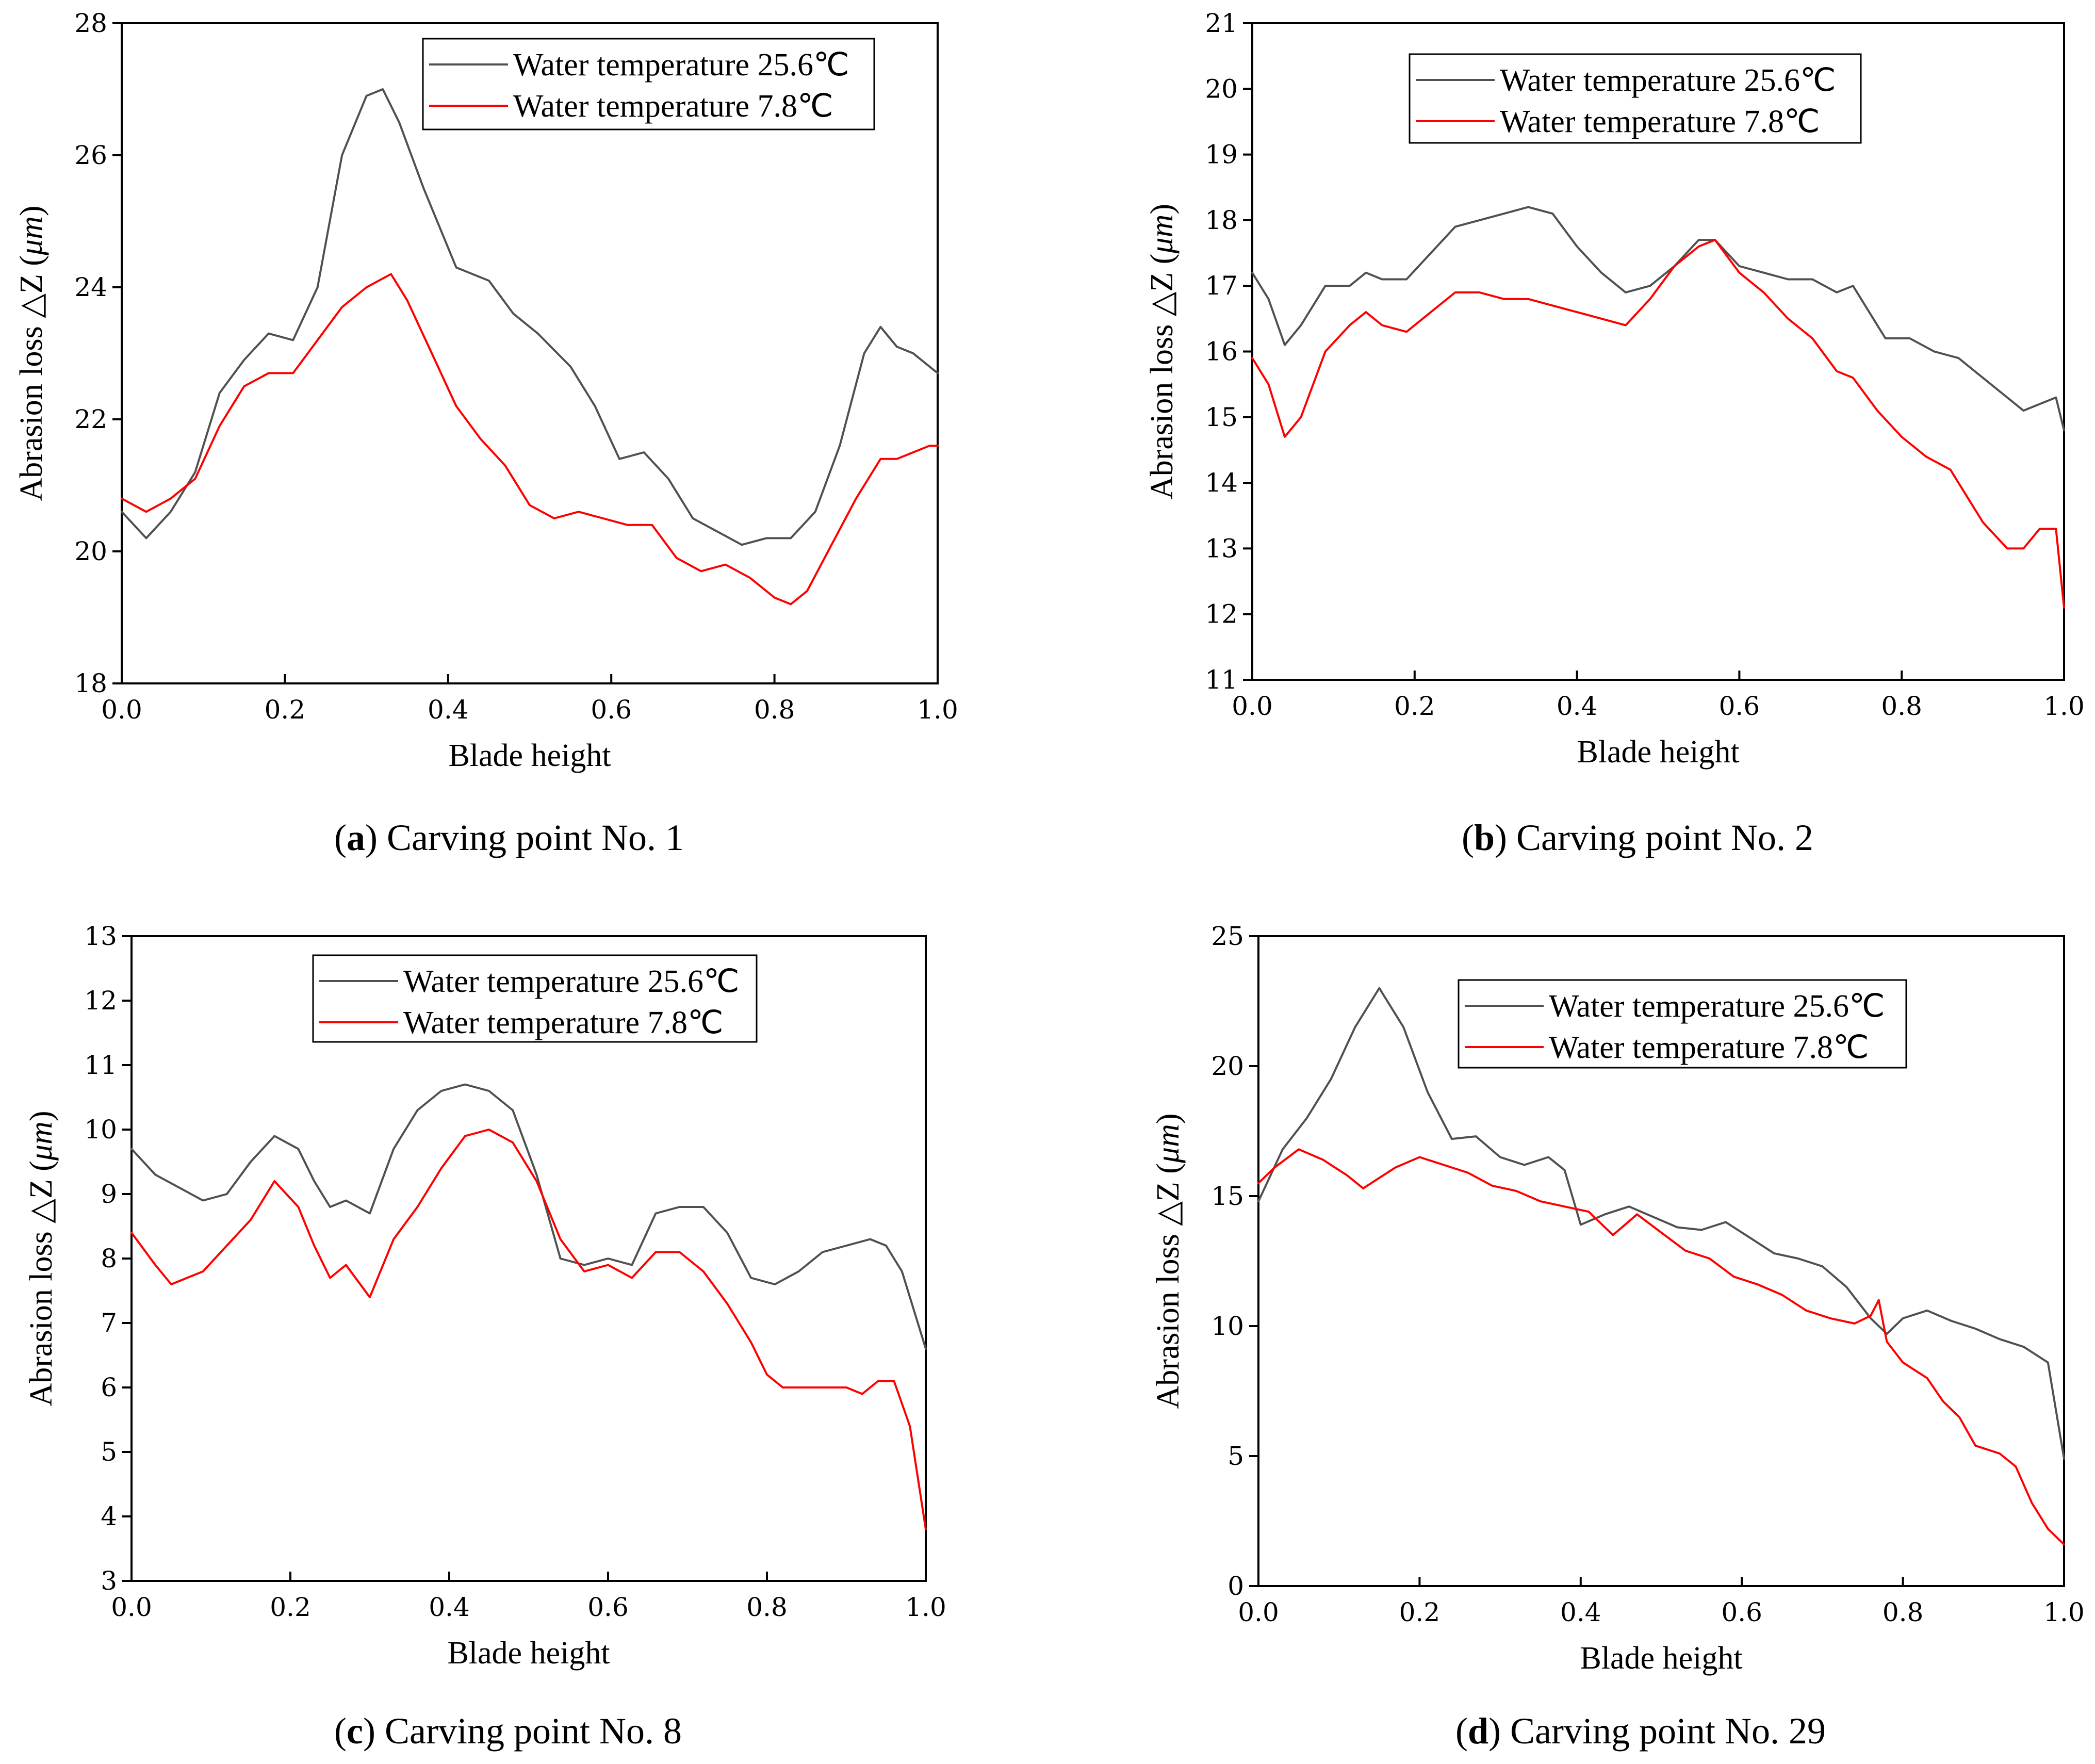 This screenshot has height=1764, width=2095. Describe the element at coordinates (1221, 23) in the screenshot. I see `y-tick-label: 21` at that location.